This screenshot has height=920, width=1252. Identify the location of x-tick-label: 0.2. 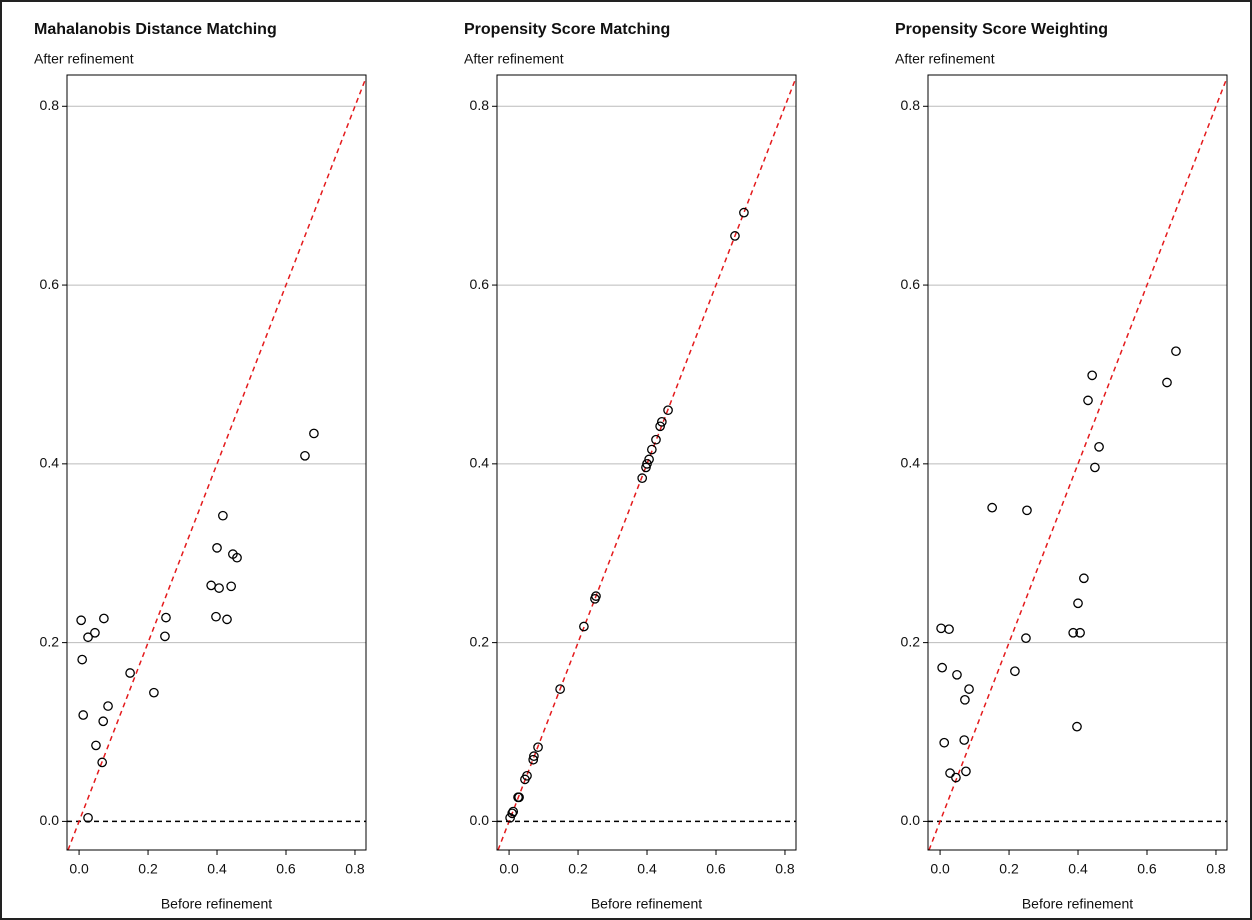
(1009, 869).